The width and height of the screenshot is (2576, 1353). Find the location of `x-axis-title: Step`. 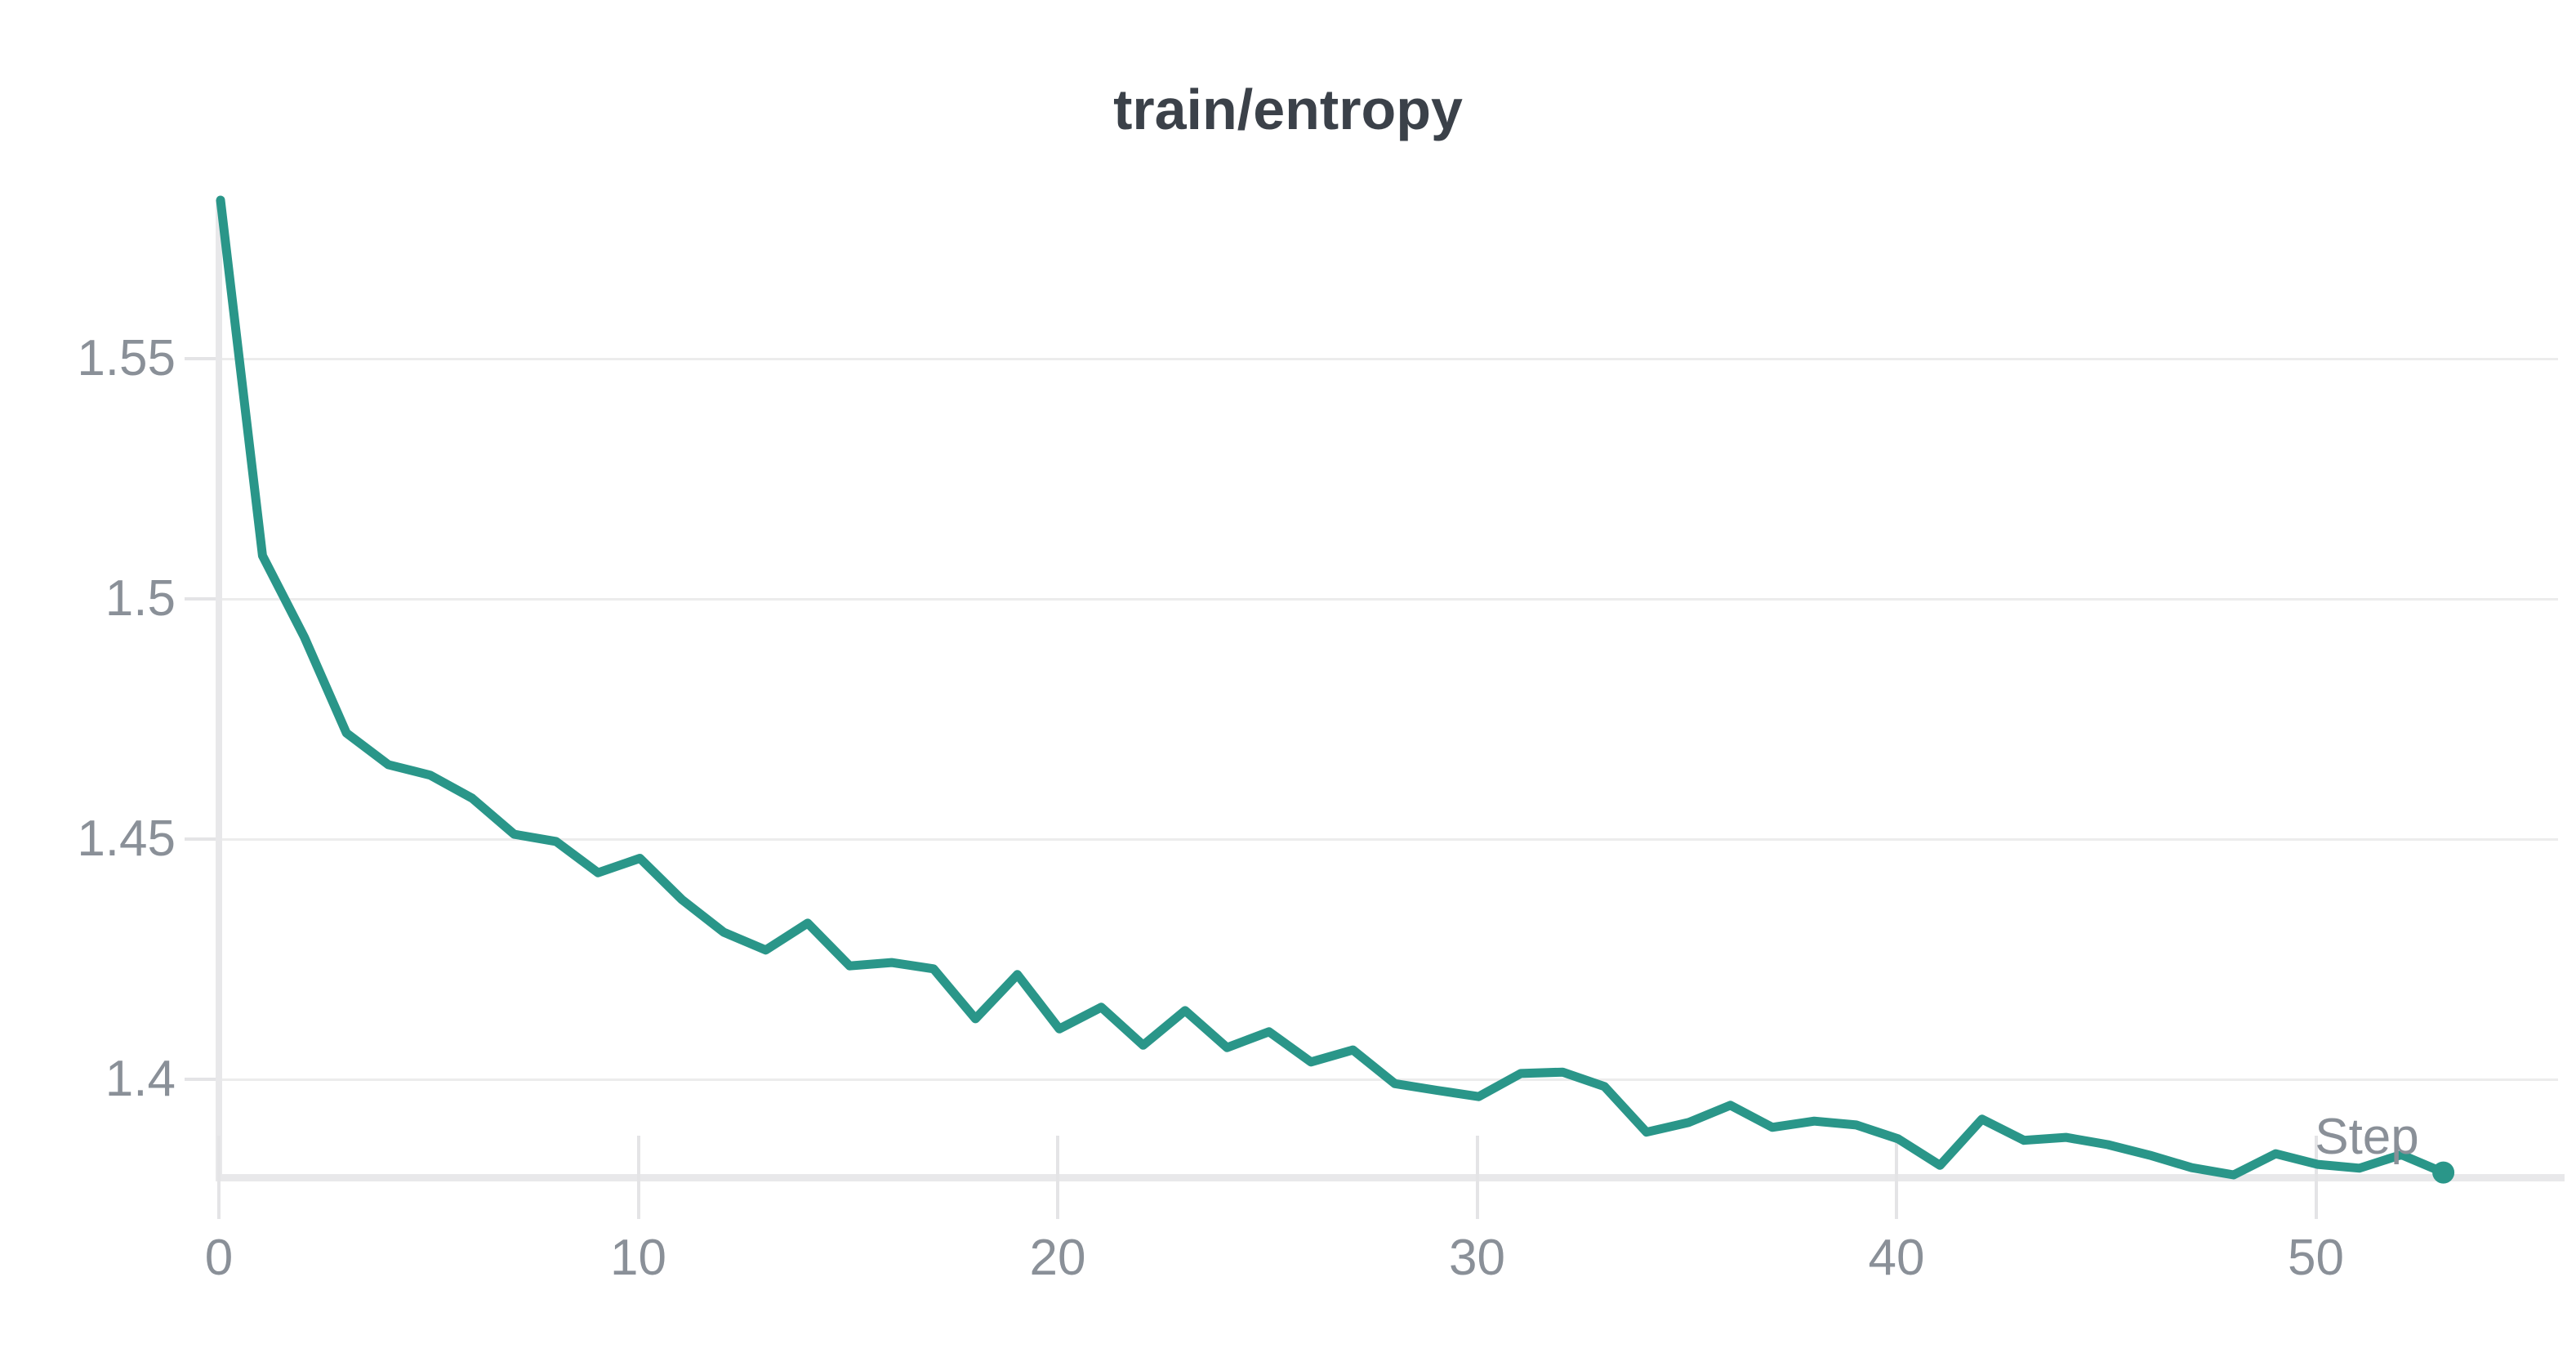

x-axis-title: Step is located at coordinates (2367, 1137).